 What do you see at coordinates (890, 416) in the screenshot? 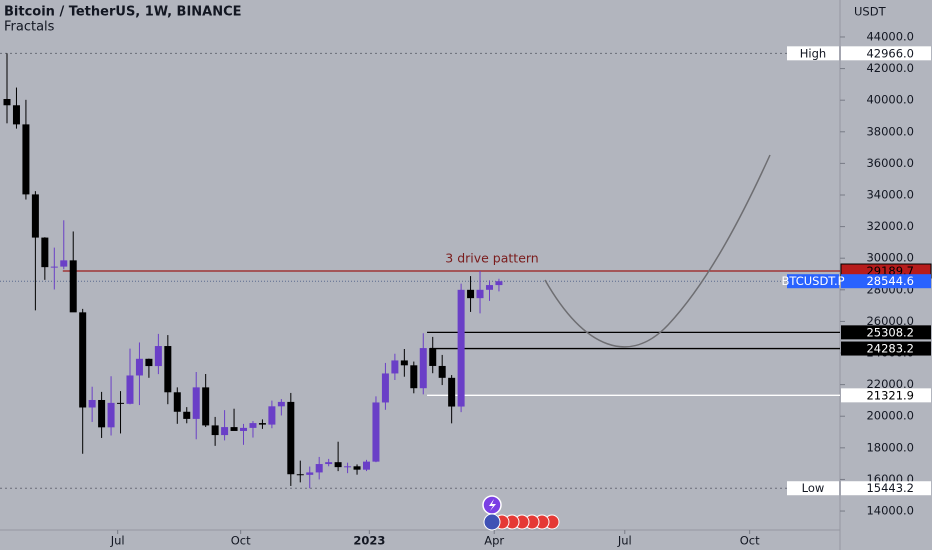
I see `y-tick-label: 20000.0` at bounding box center [890, 416].